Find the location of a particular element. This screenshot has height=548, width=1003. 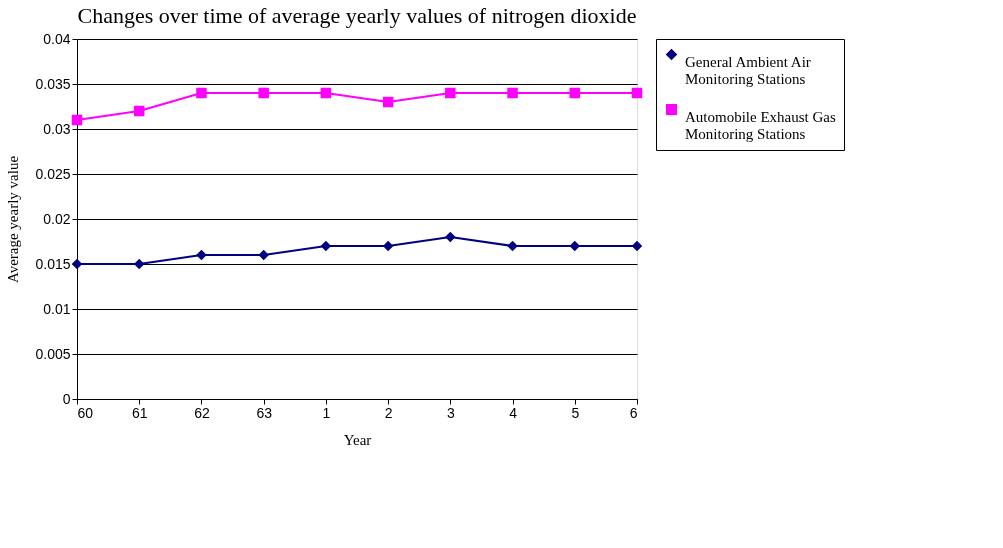

legend-label: General Ambient Air Monitoring Stations is located at coordinates (748, 70).